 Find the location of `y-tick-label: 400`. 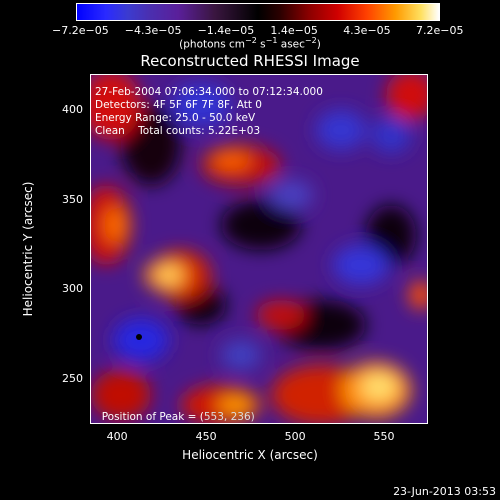

y-tick-label: 400 is located at coordinates (72, 109).